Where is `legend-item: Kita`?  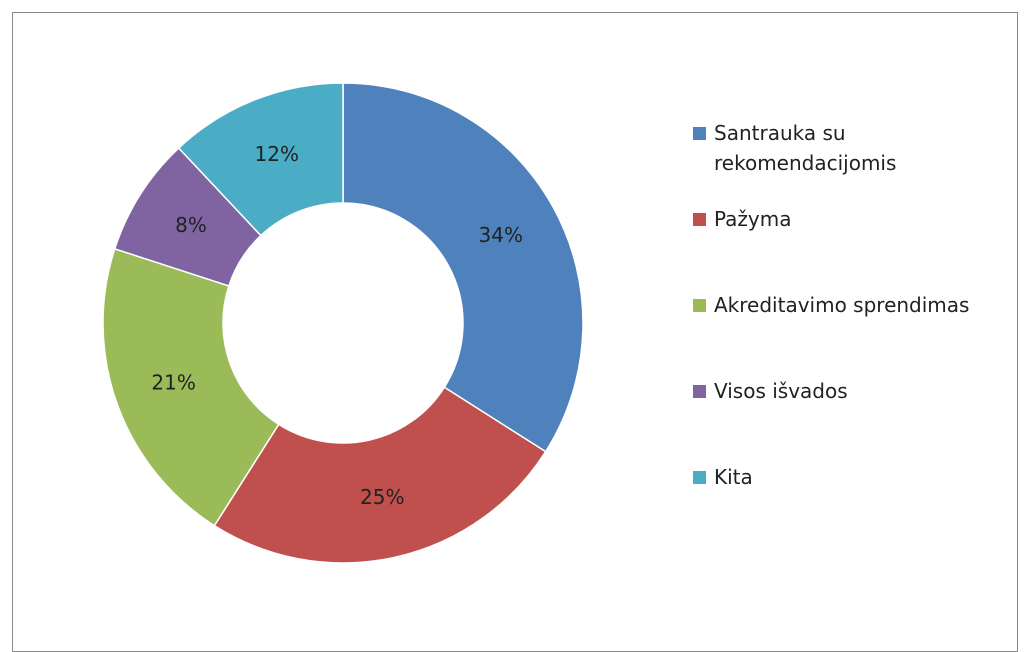
legend-item: Kita is located at coordinates (848, 505).